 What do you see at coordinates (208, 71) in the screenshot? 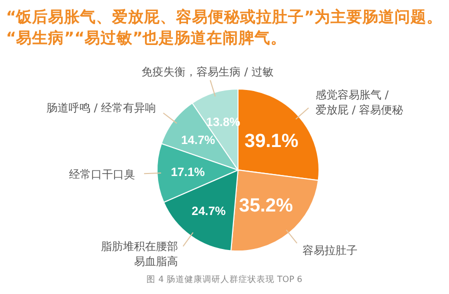
I see `slice-label: 免疫失衡，容易生病 / 过敏` at bounding box center [208, 71].